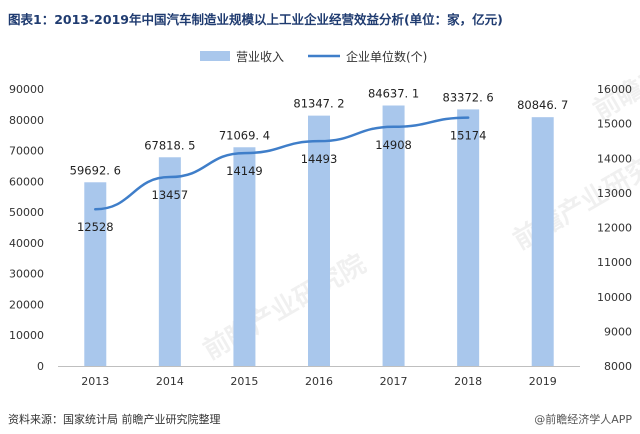 Image resolution: width=640 pixels, height=434 pixels. Describe the element at coordinates (583, 419) in the screenshot. I see `credit-note: @前瞻经济学人APP` at that location.